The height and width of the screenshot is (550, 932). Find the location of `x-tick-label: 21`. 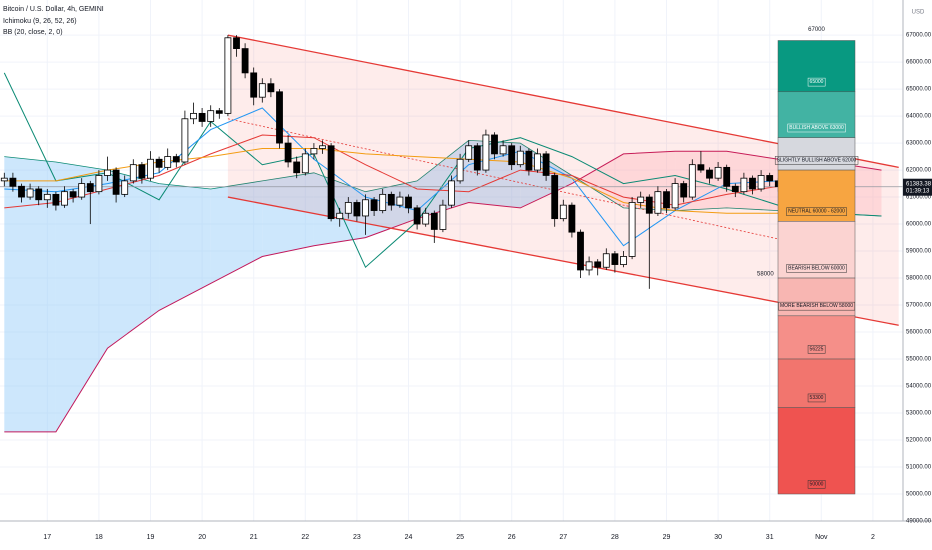

x-tick-label: 21 is located at coordinates (254, 537).